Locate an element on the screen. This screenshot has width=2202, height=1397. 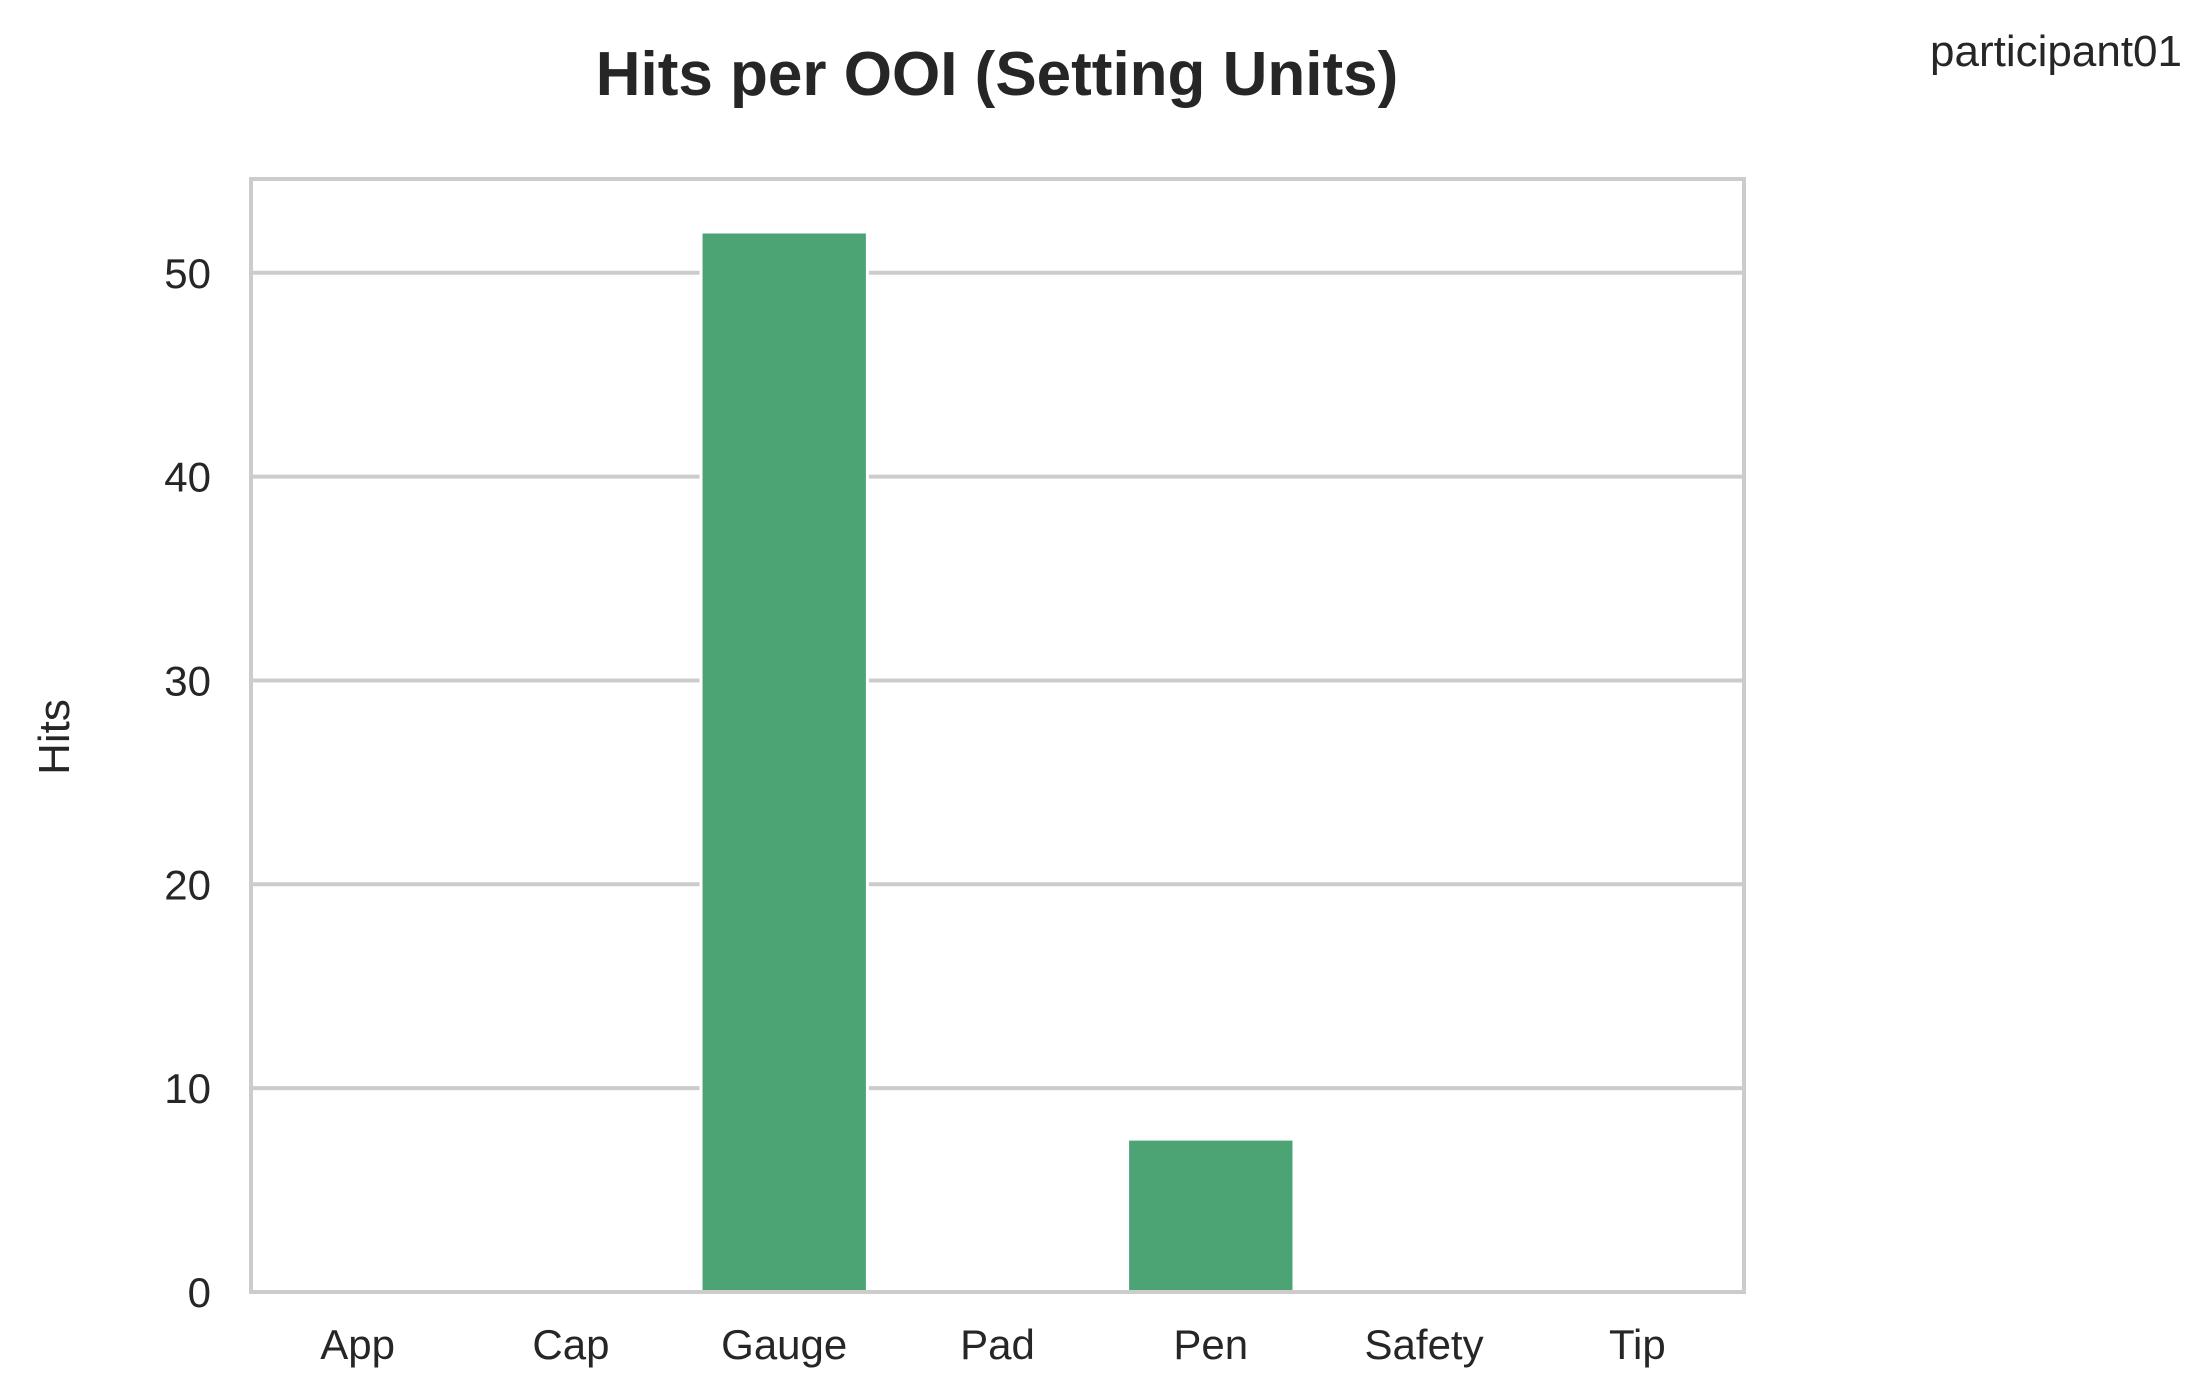
y-axis-label: Hits is located at coordinates (54, 737).